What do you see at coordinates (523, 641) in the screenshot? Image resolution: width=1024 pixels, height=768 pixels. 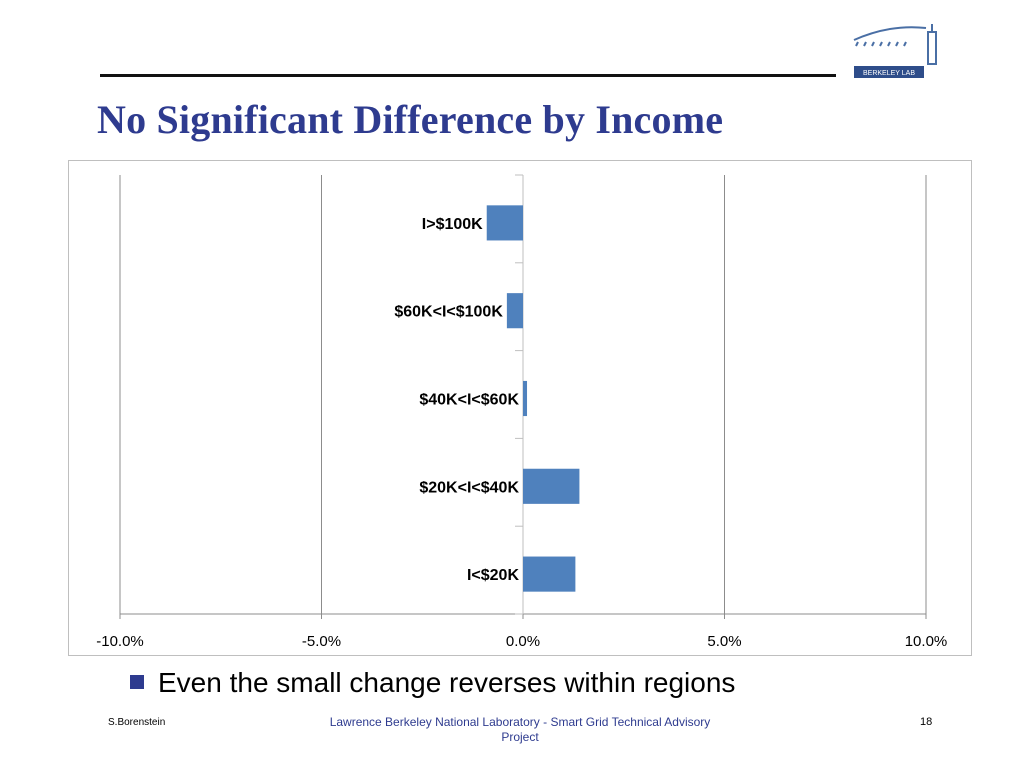 I see `x-tick-label: 0.0%` at bounding box center [523, 641].